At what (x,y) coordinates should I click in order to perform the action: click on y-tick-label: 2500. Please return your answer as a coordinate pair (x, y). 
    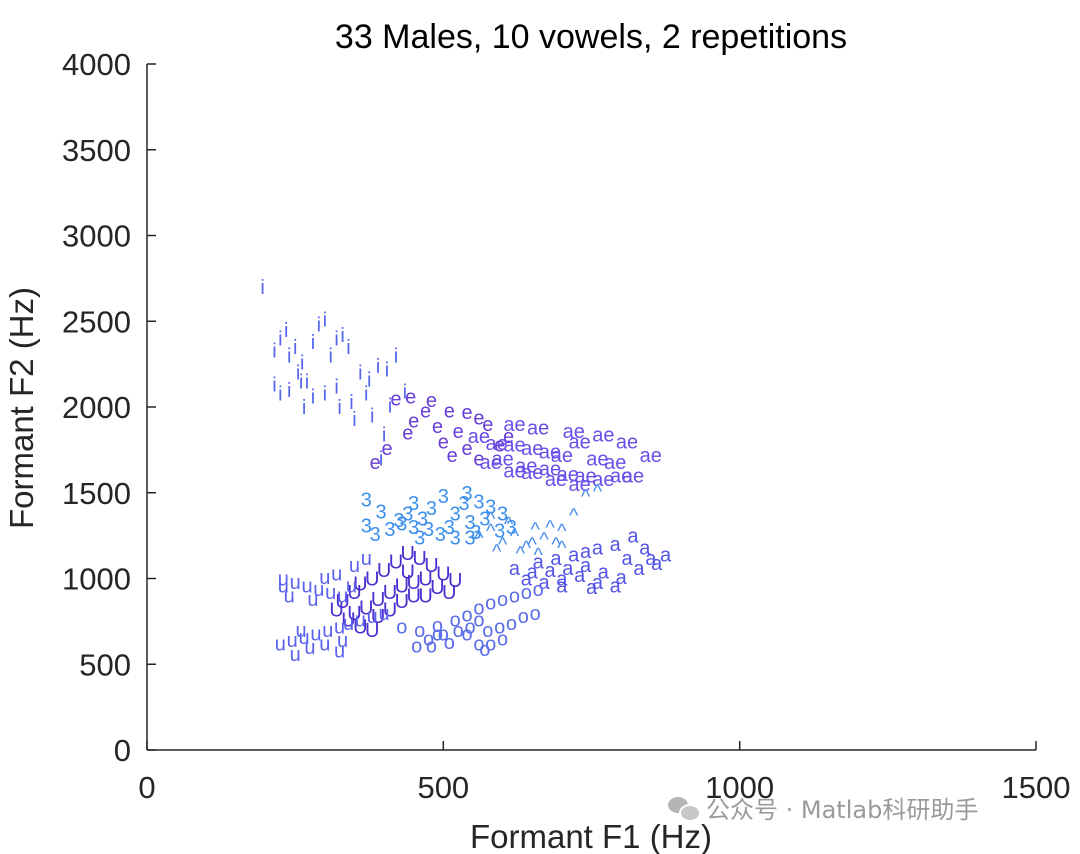
    Looking at the image, I should click on (96, 321).